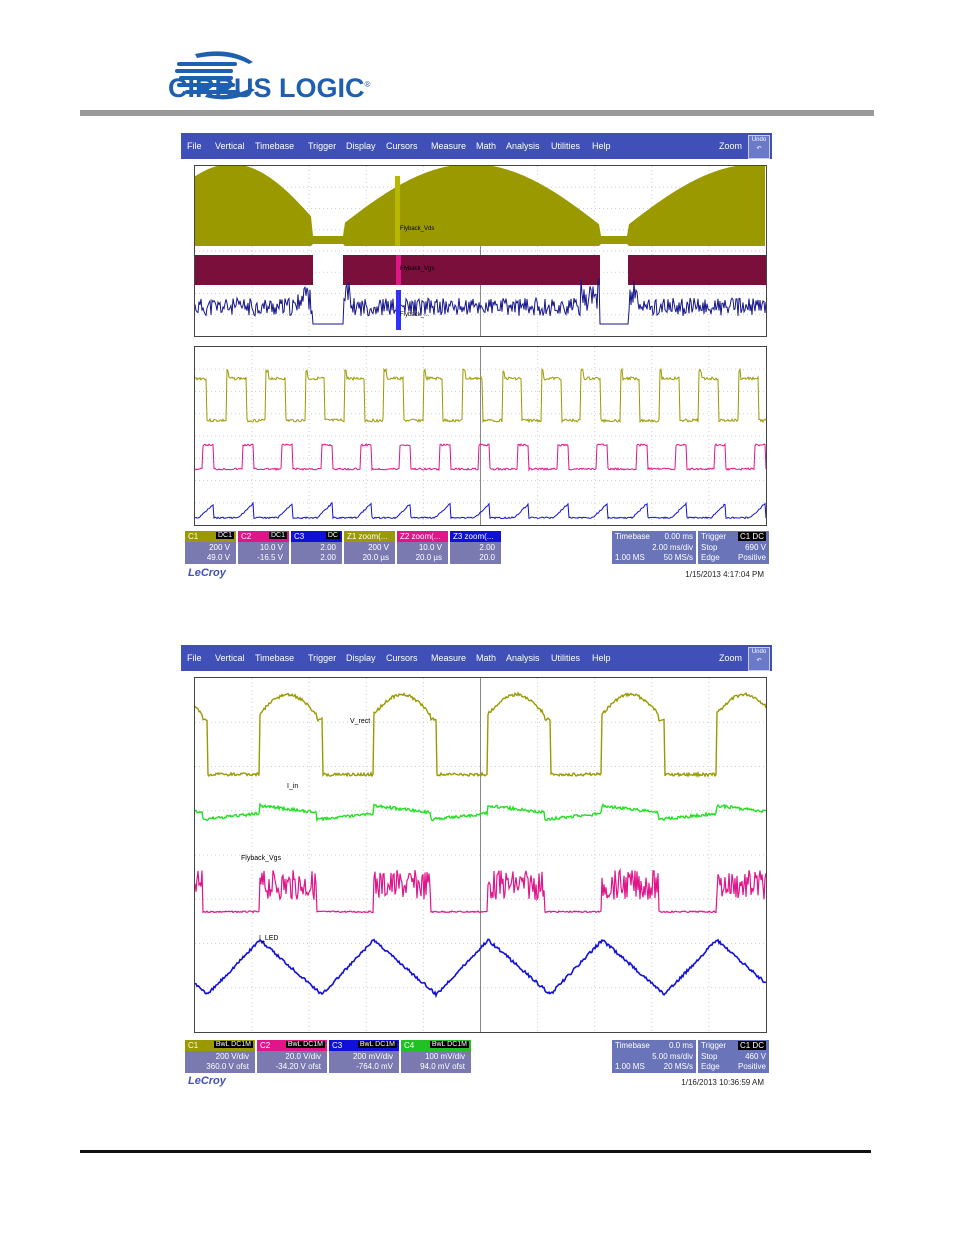 The height and width of the screenshot is (1235, 954). Describe the element at coordinates (375, 557) in the screenshot. I see `descriptor-value: 20.0 µs` at that location.